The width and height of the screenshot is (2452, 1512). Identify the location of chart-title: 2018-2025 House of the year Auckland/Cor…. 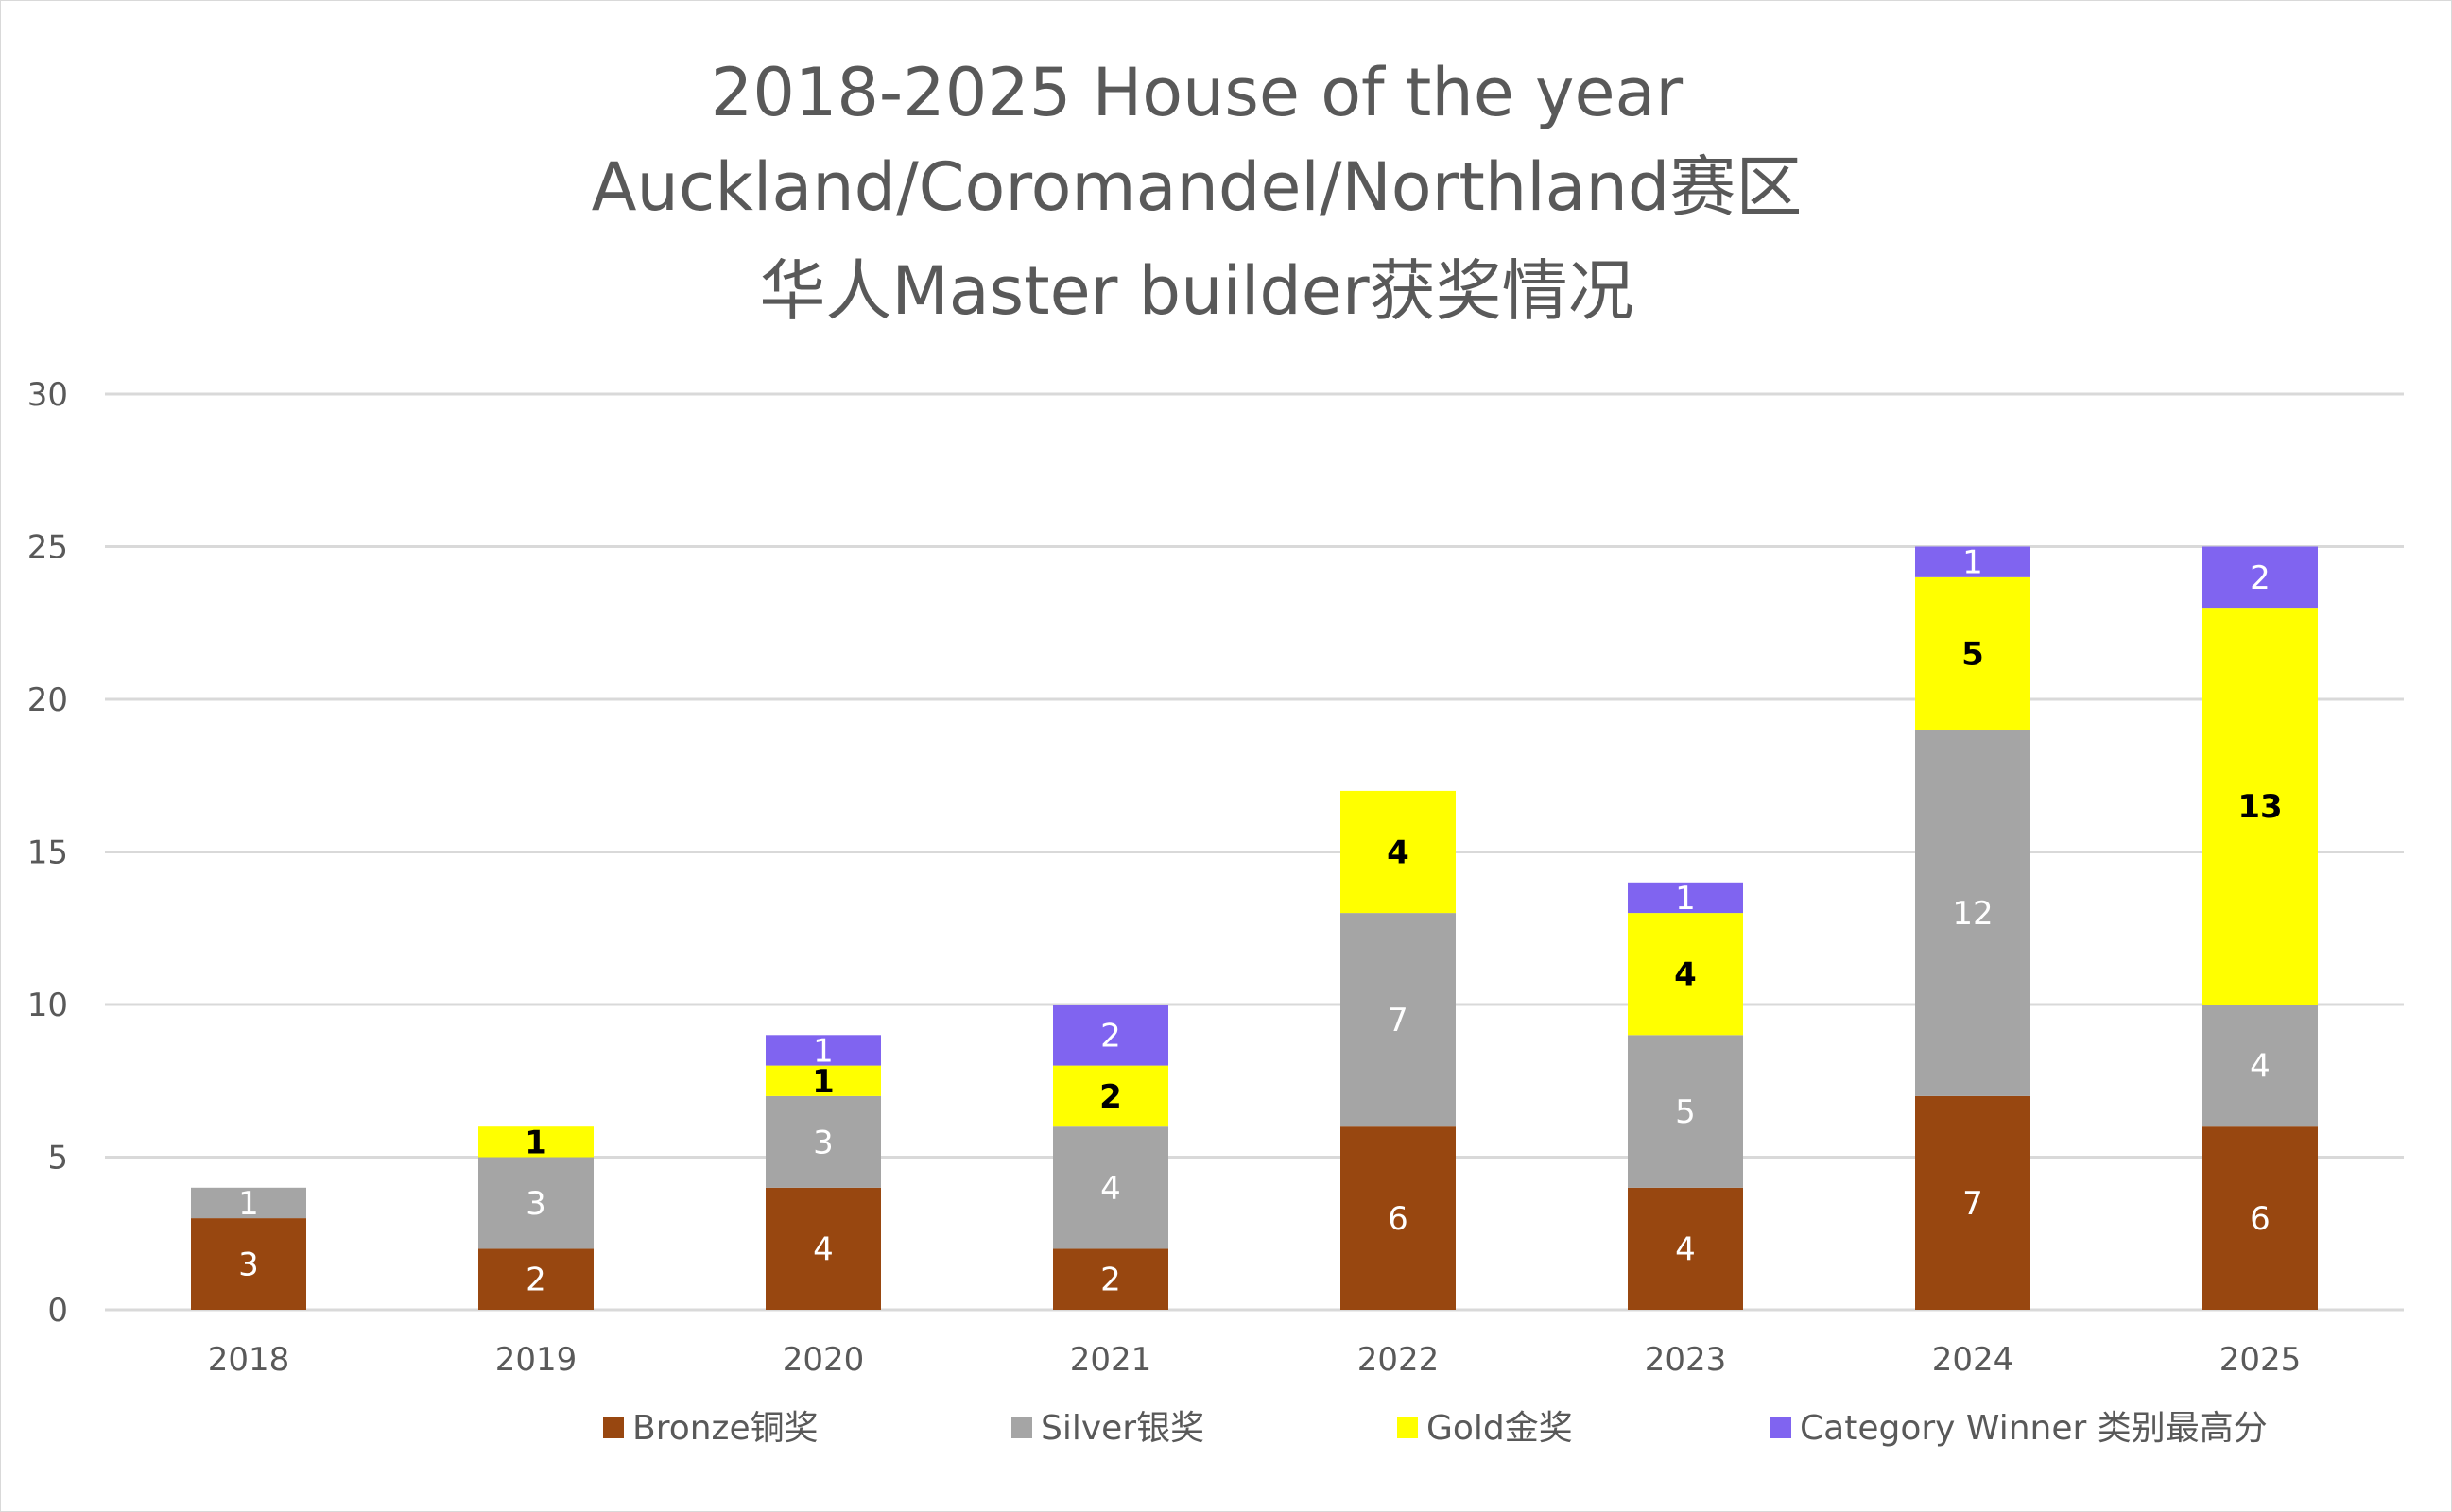
(1197, 192).